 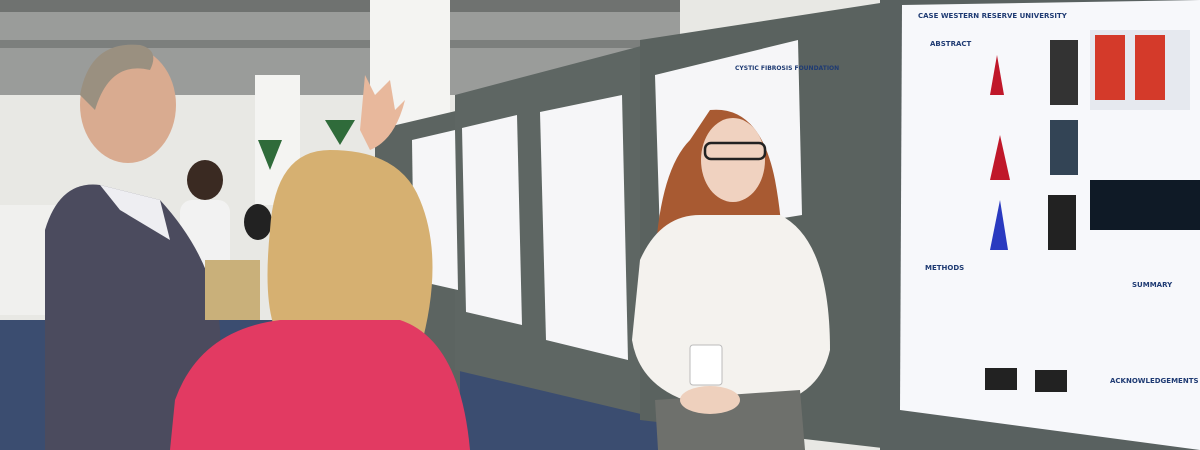 I want to click on man-suit, so click(x=135, y=317).